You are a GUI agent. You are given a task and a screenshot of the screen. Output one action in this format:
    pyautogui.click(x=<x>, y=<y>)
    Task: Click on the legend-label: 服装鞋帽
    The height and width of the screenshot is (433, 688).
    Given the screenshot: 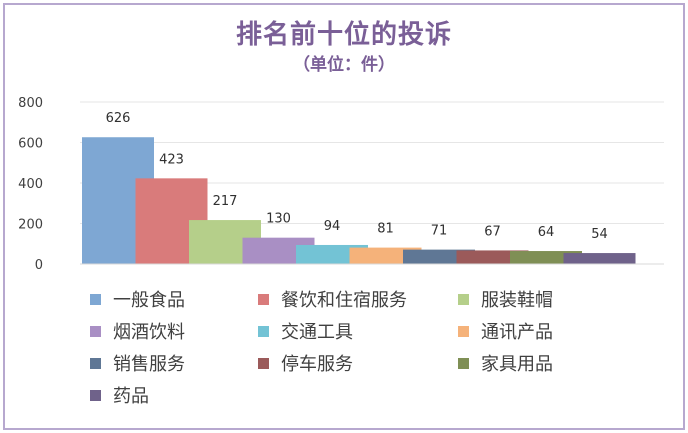 What is the action you would take?
    pyautogui.click(x=517, y=300)
    